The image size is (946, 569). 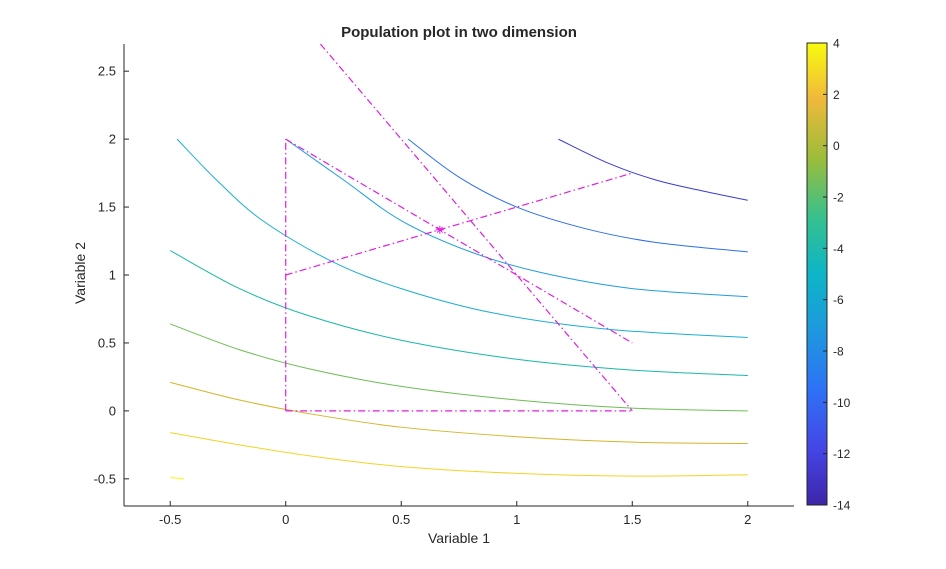 I want to click on y-tick-label-1: 0, so click(x=112, y=410).